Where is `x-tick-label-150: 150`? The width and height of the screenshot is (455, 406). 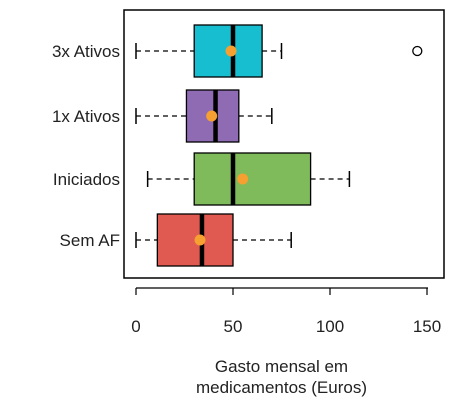 x-tick-label-150: 150 is located at coordinates (427, 326).